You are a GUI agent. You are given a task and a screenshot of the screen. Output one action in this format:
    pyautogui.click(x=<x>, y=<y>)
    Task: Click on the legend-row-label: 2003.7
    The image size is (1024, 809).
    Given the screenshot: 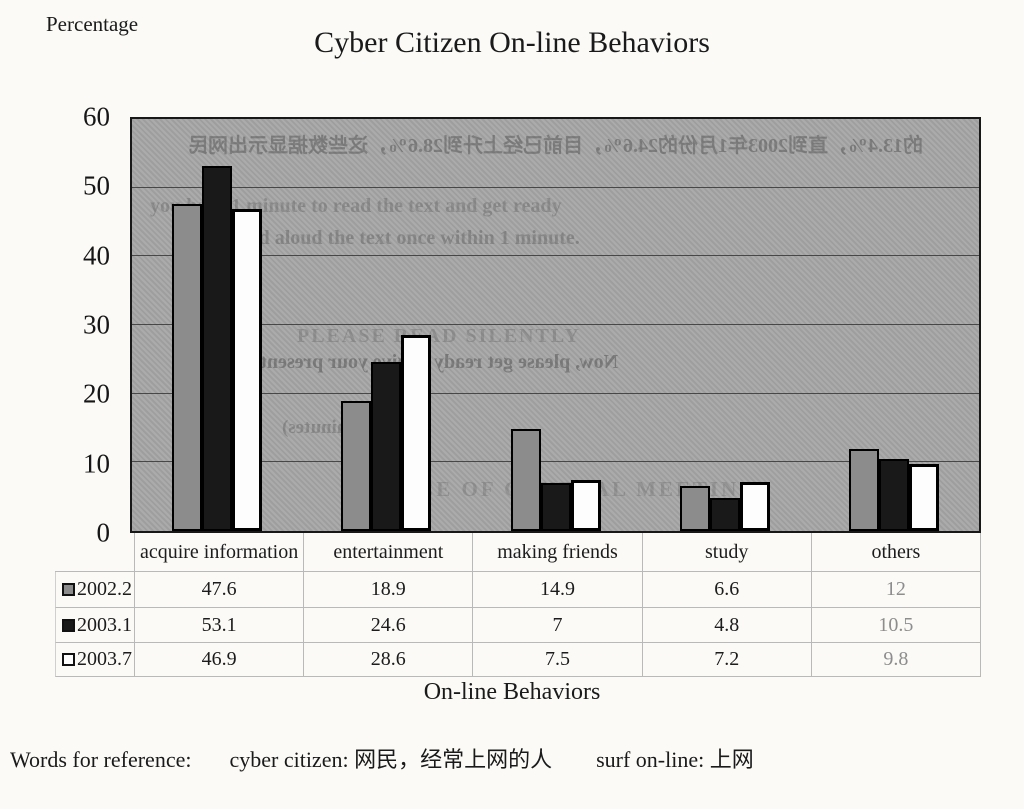 What is the action you would take?
    pyautogui.click(x=95, y=660)
    